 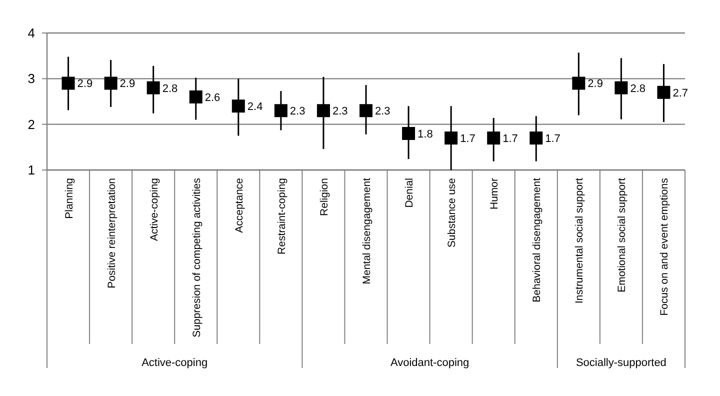 What do you see at coordinates (430, 363) in the screenshot?
I see `text: Avoidant-coping` at bounding box center [430, 363].